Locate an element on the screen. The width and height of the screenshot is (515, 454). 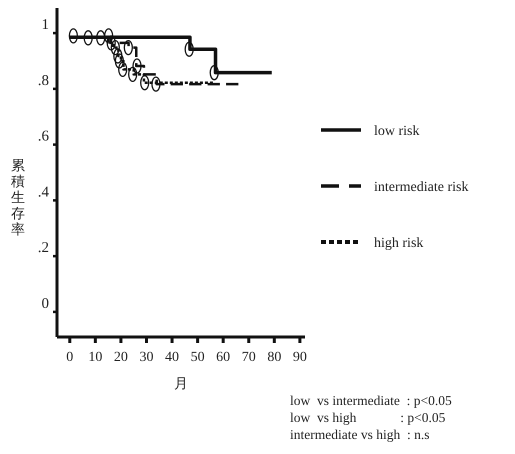
y-tick-label: .8 is located at coordinates (43, 80).